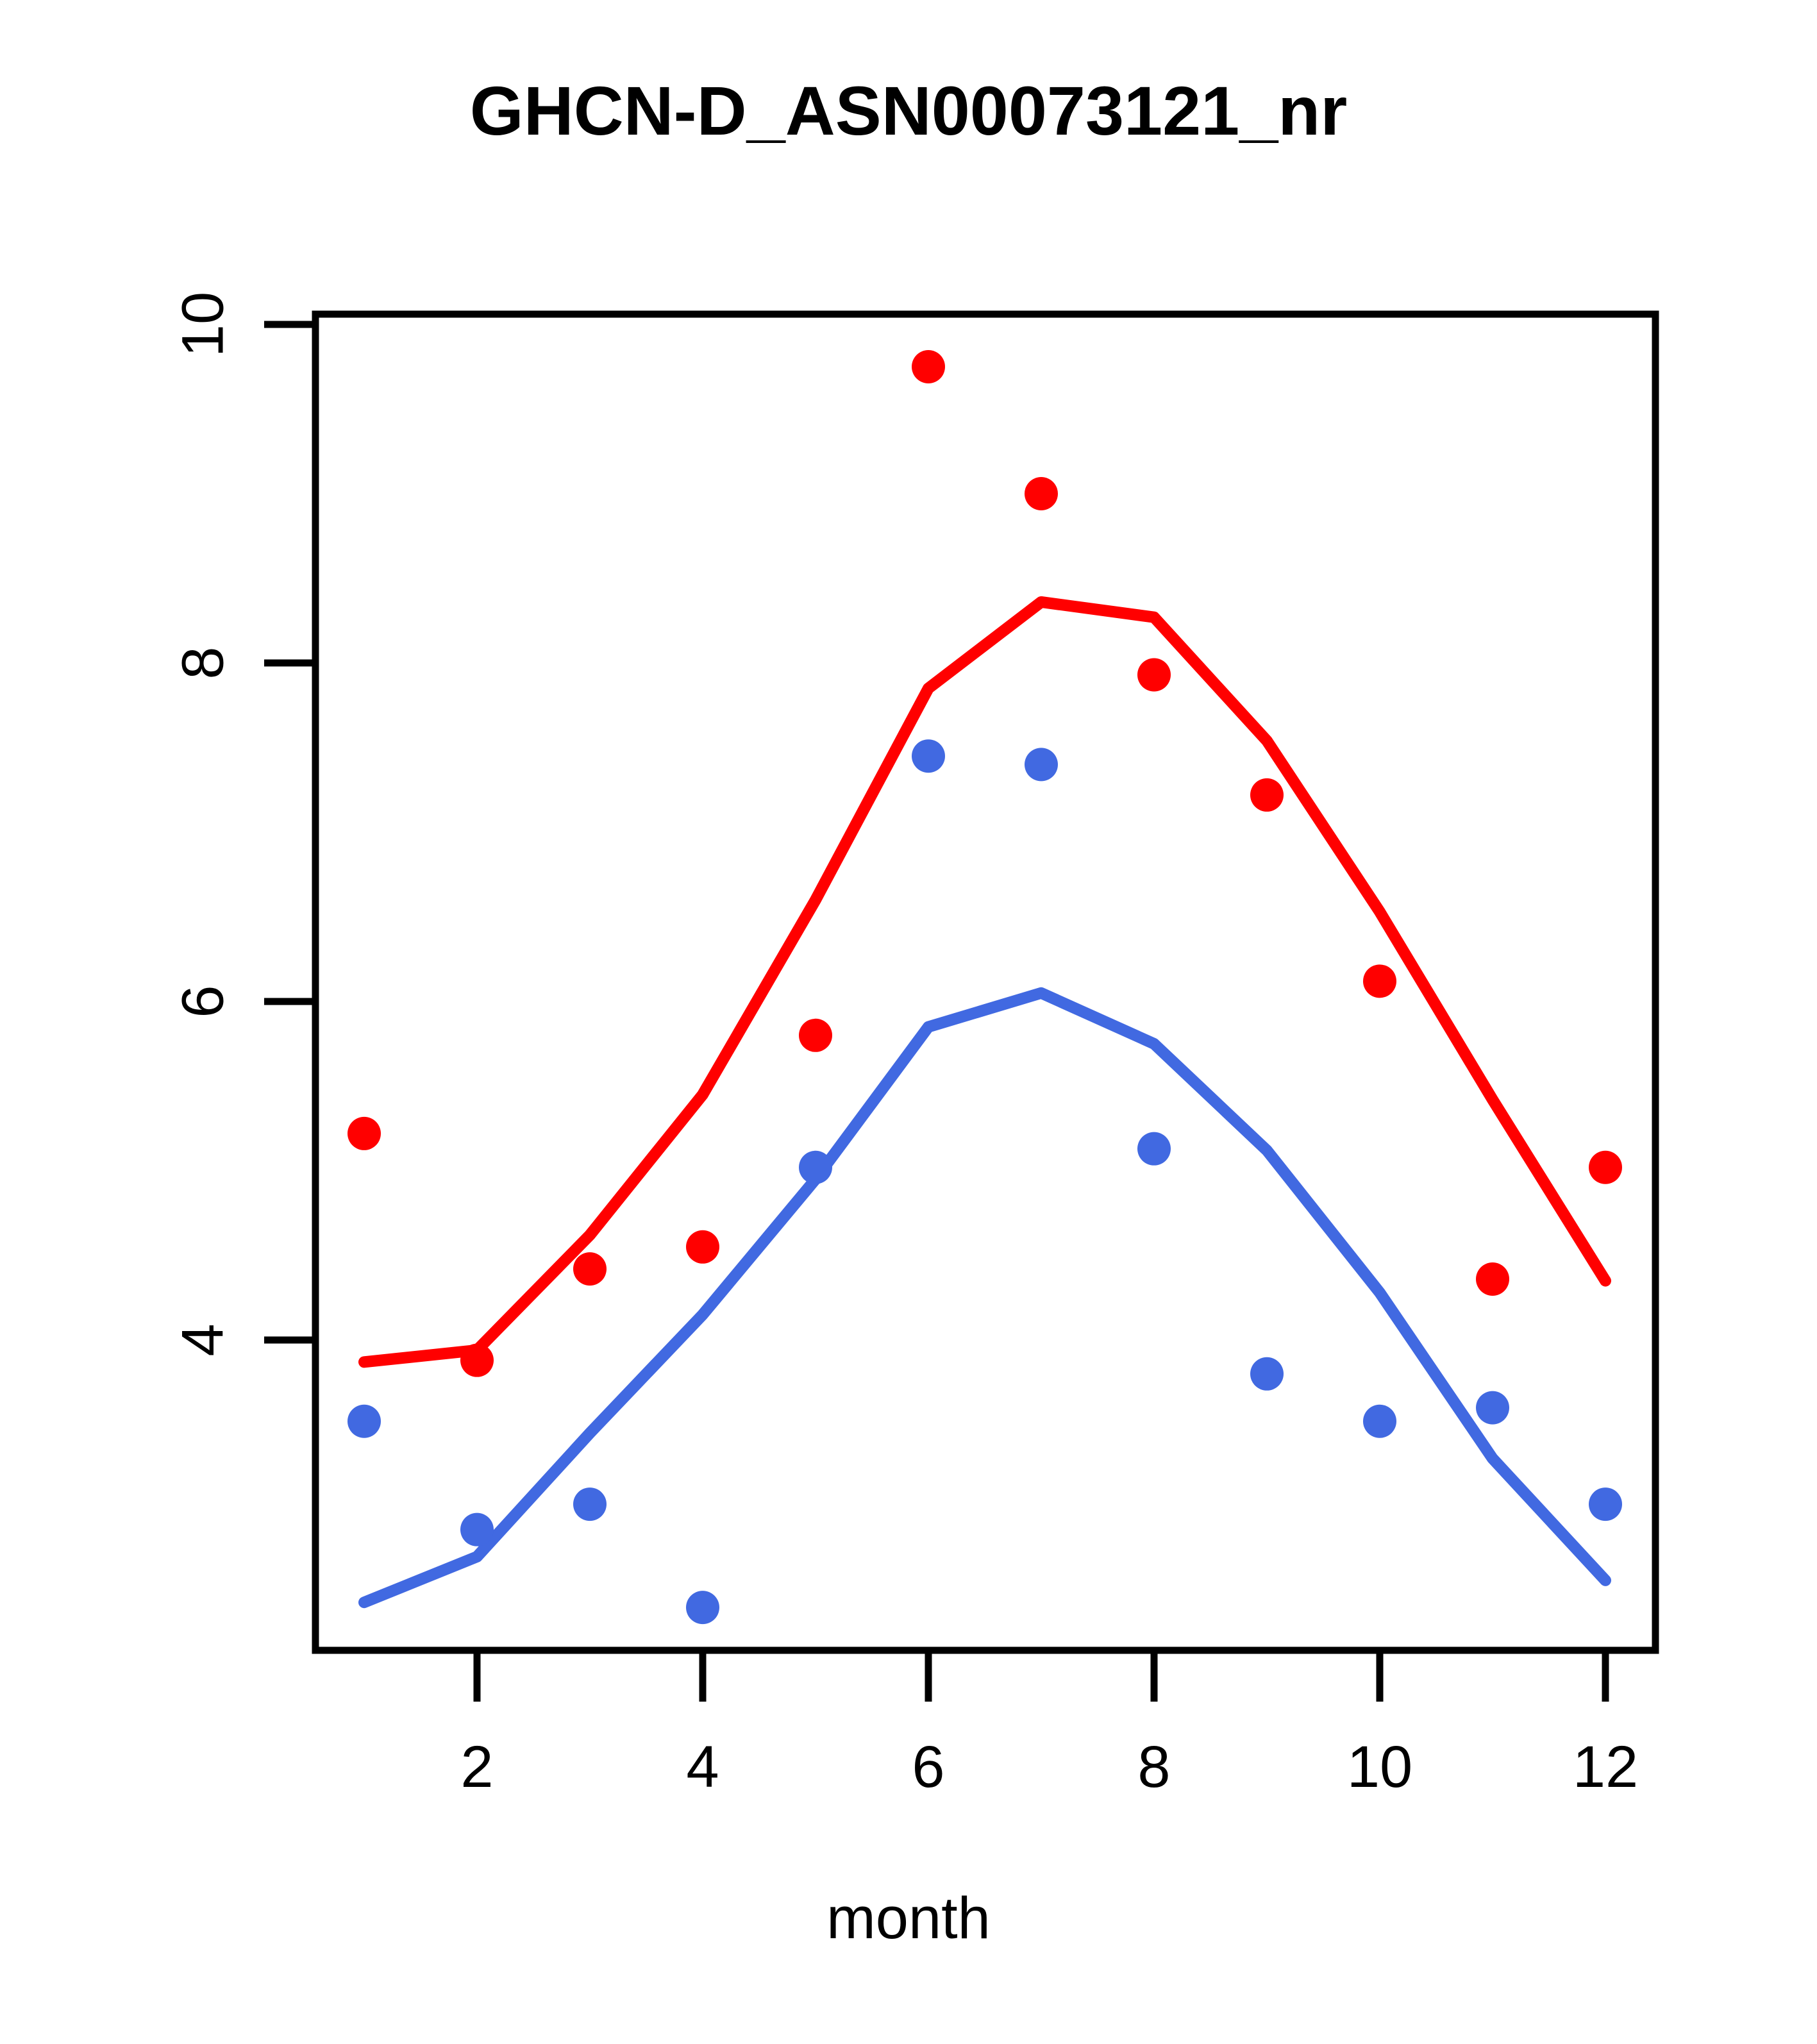 The image size is (1817, 2044). Describe the element at coordinates (1605, 1767) in the screenshot. I see `x-axis-tick-label: 12` at that location.